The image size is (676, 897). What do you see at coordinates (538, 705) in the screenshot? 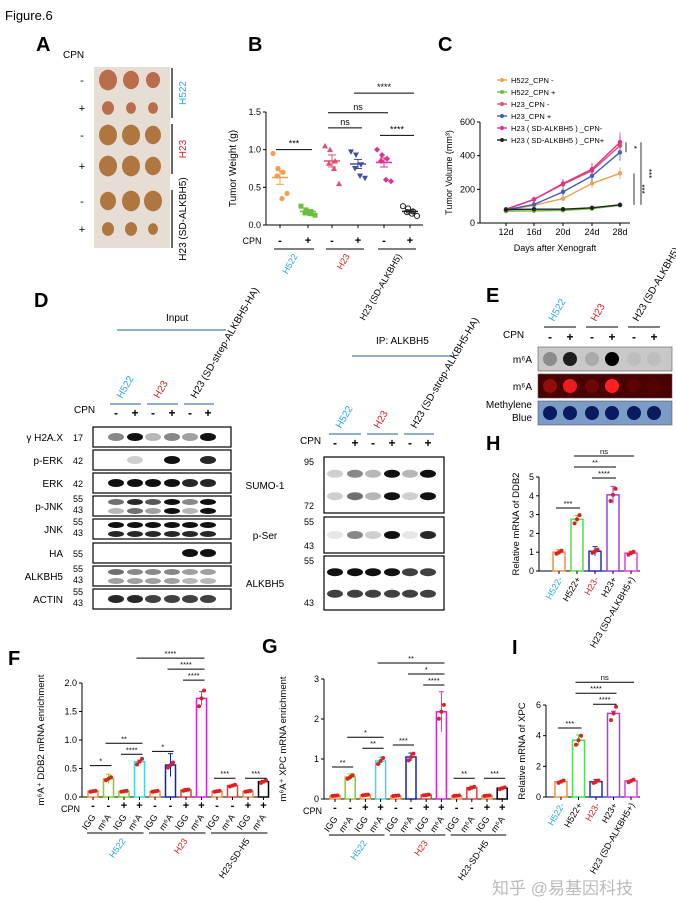
I see `y-tick-label: 6` at bounding box center [538, 705].